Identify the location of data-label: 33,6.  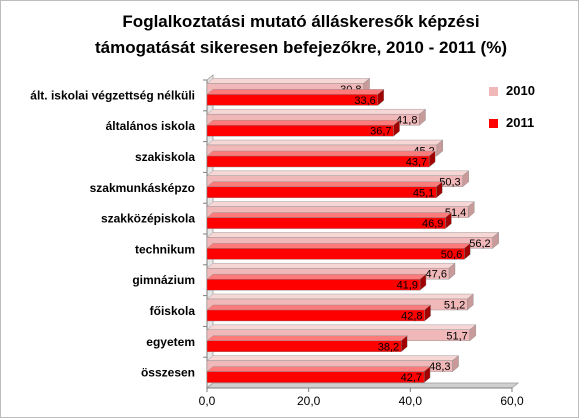
(364, 101).